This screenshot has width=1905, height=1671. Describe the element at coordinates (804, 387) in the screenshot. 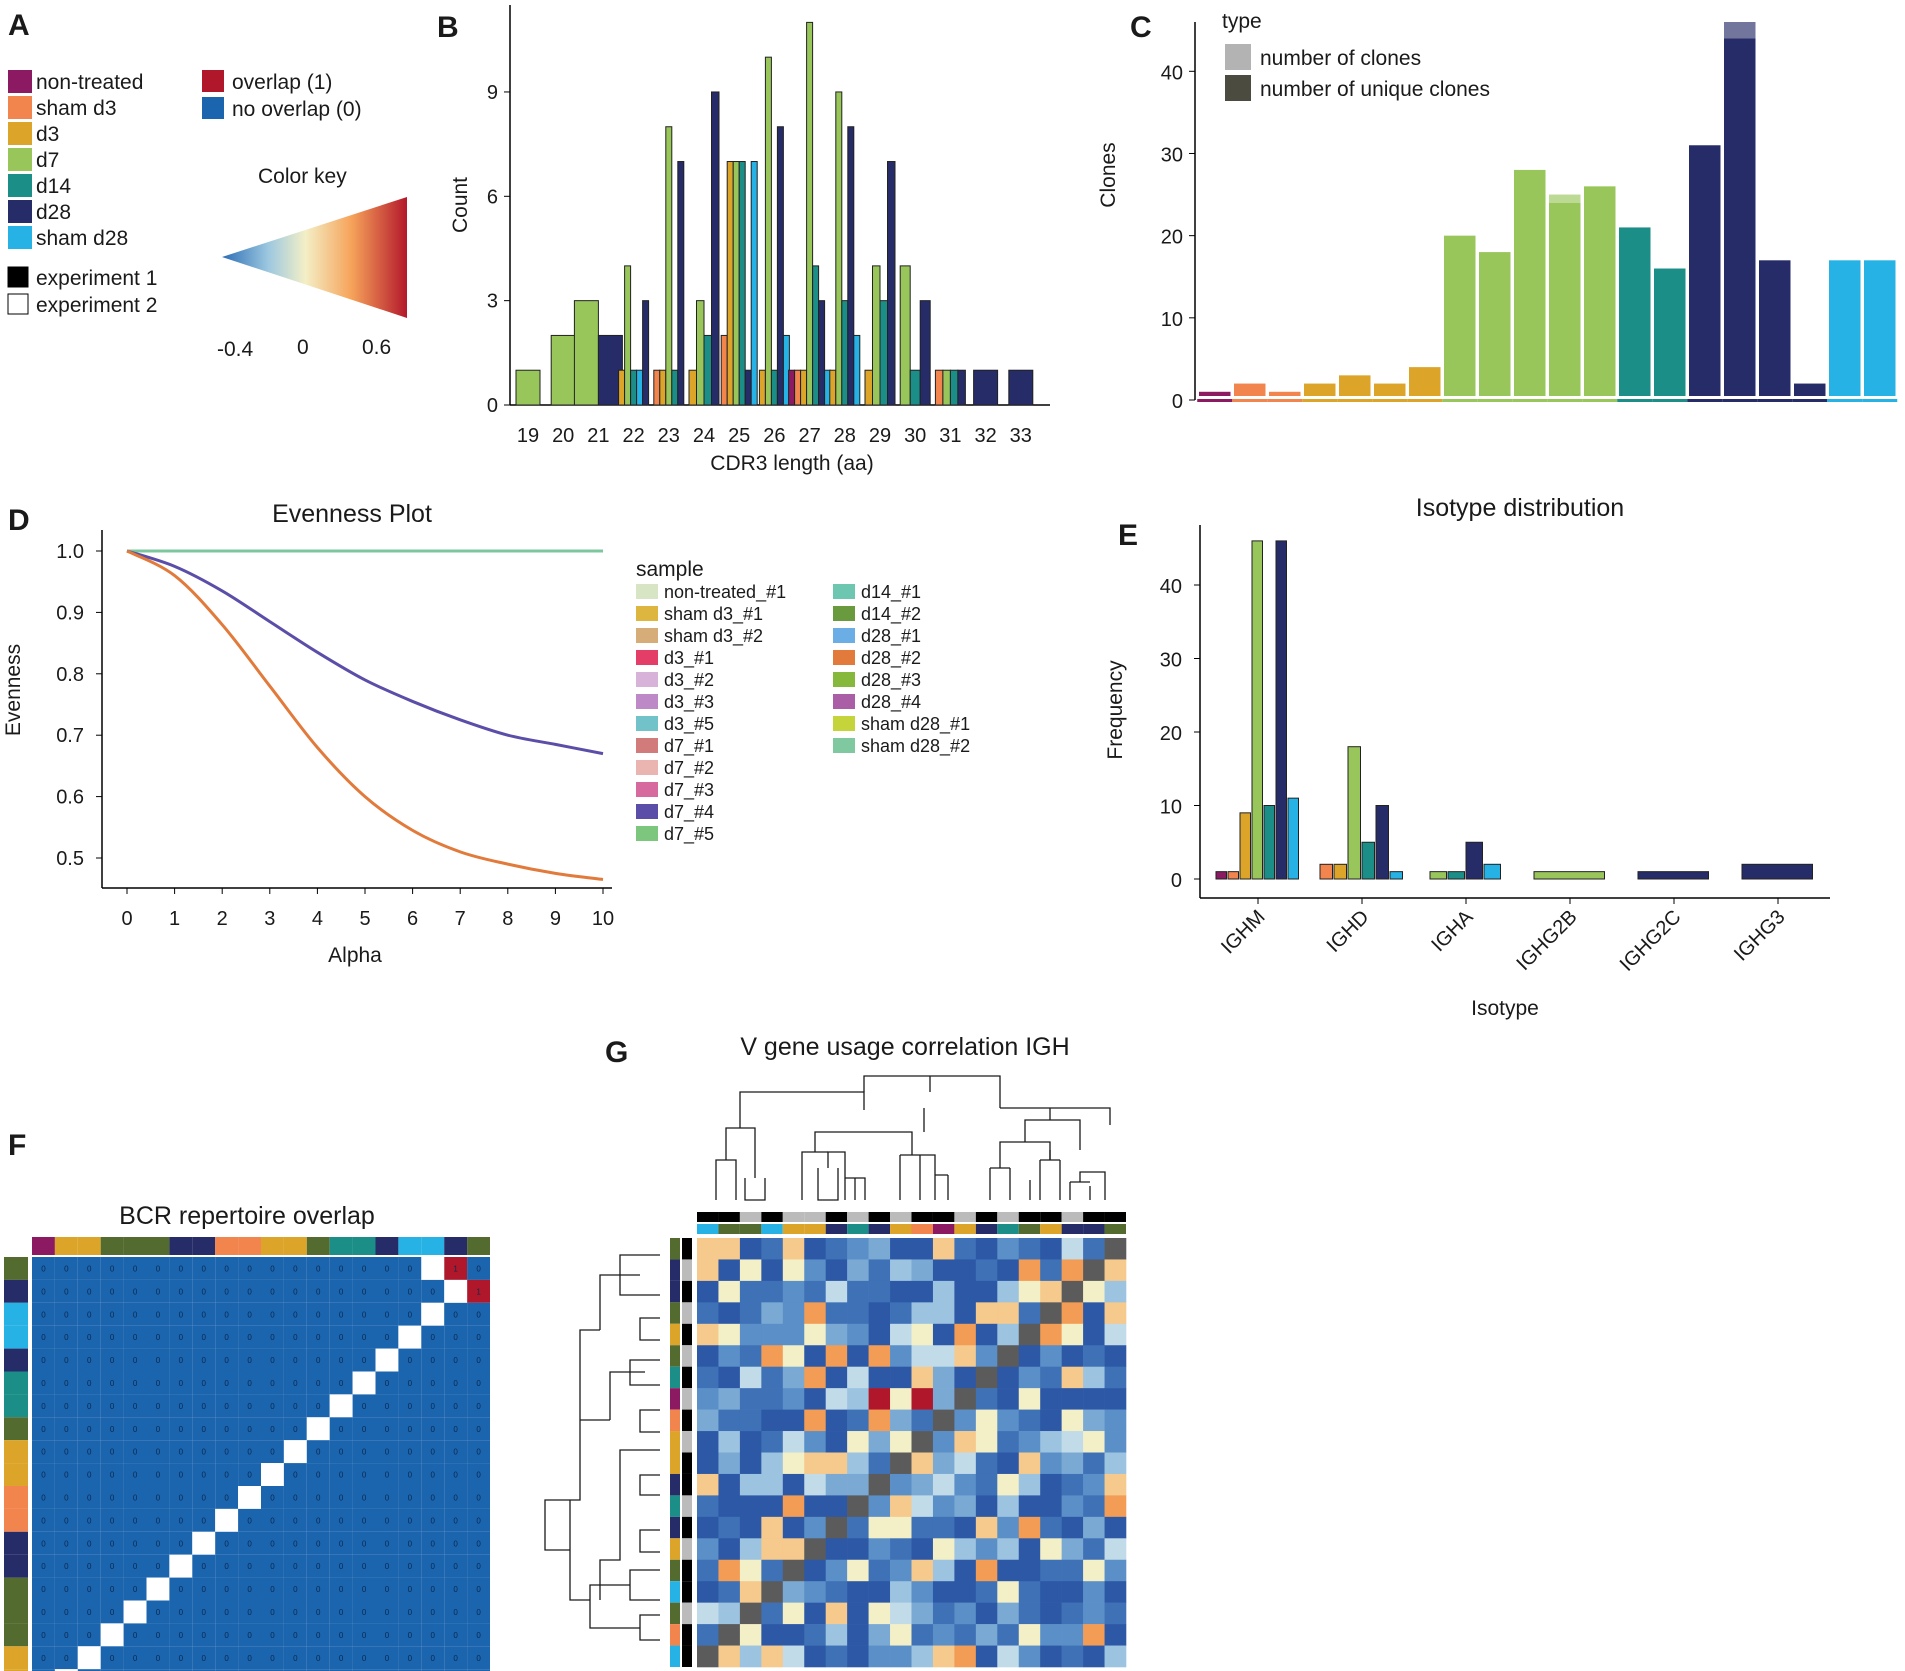

I see `panel-b-bar-27-d3` at that location.